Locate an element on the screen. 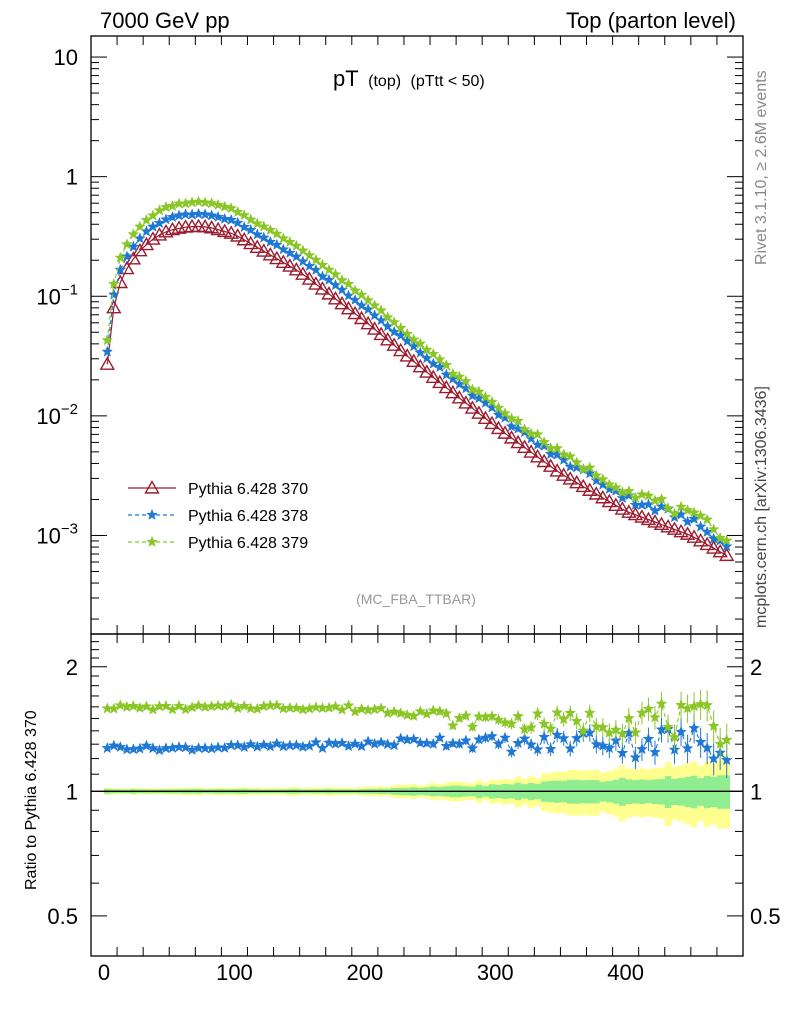 Image resolution: width=786 pixels, height=1024 pixels. upper-tick-label: 1 is located at coordinates (72, 177).